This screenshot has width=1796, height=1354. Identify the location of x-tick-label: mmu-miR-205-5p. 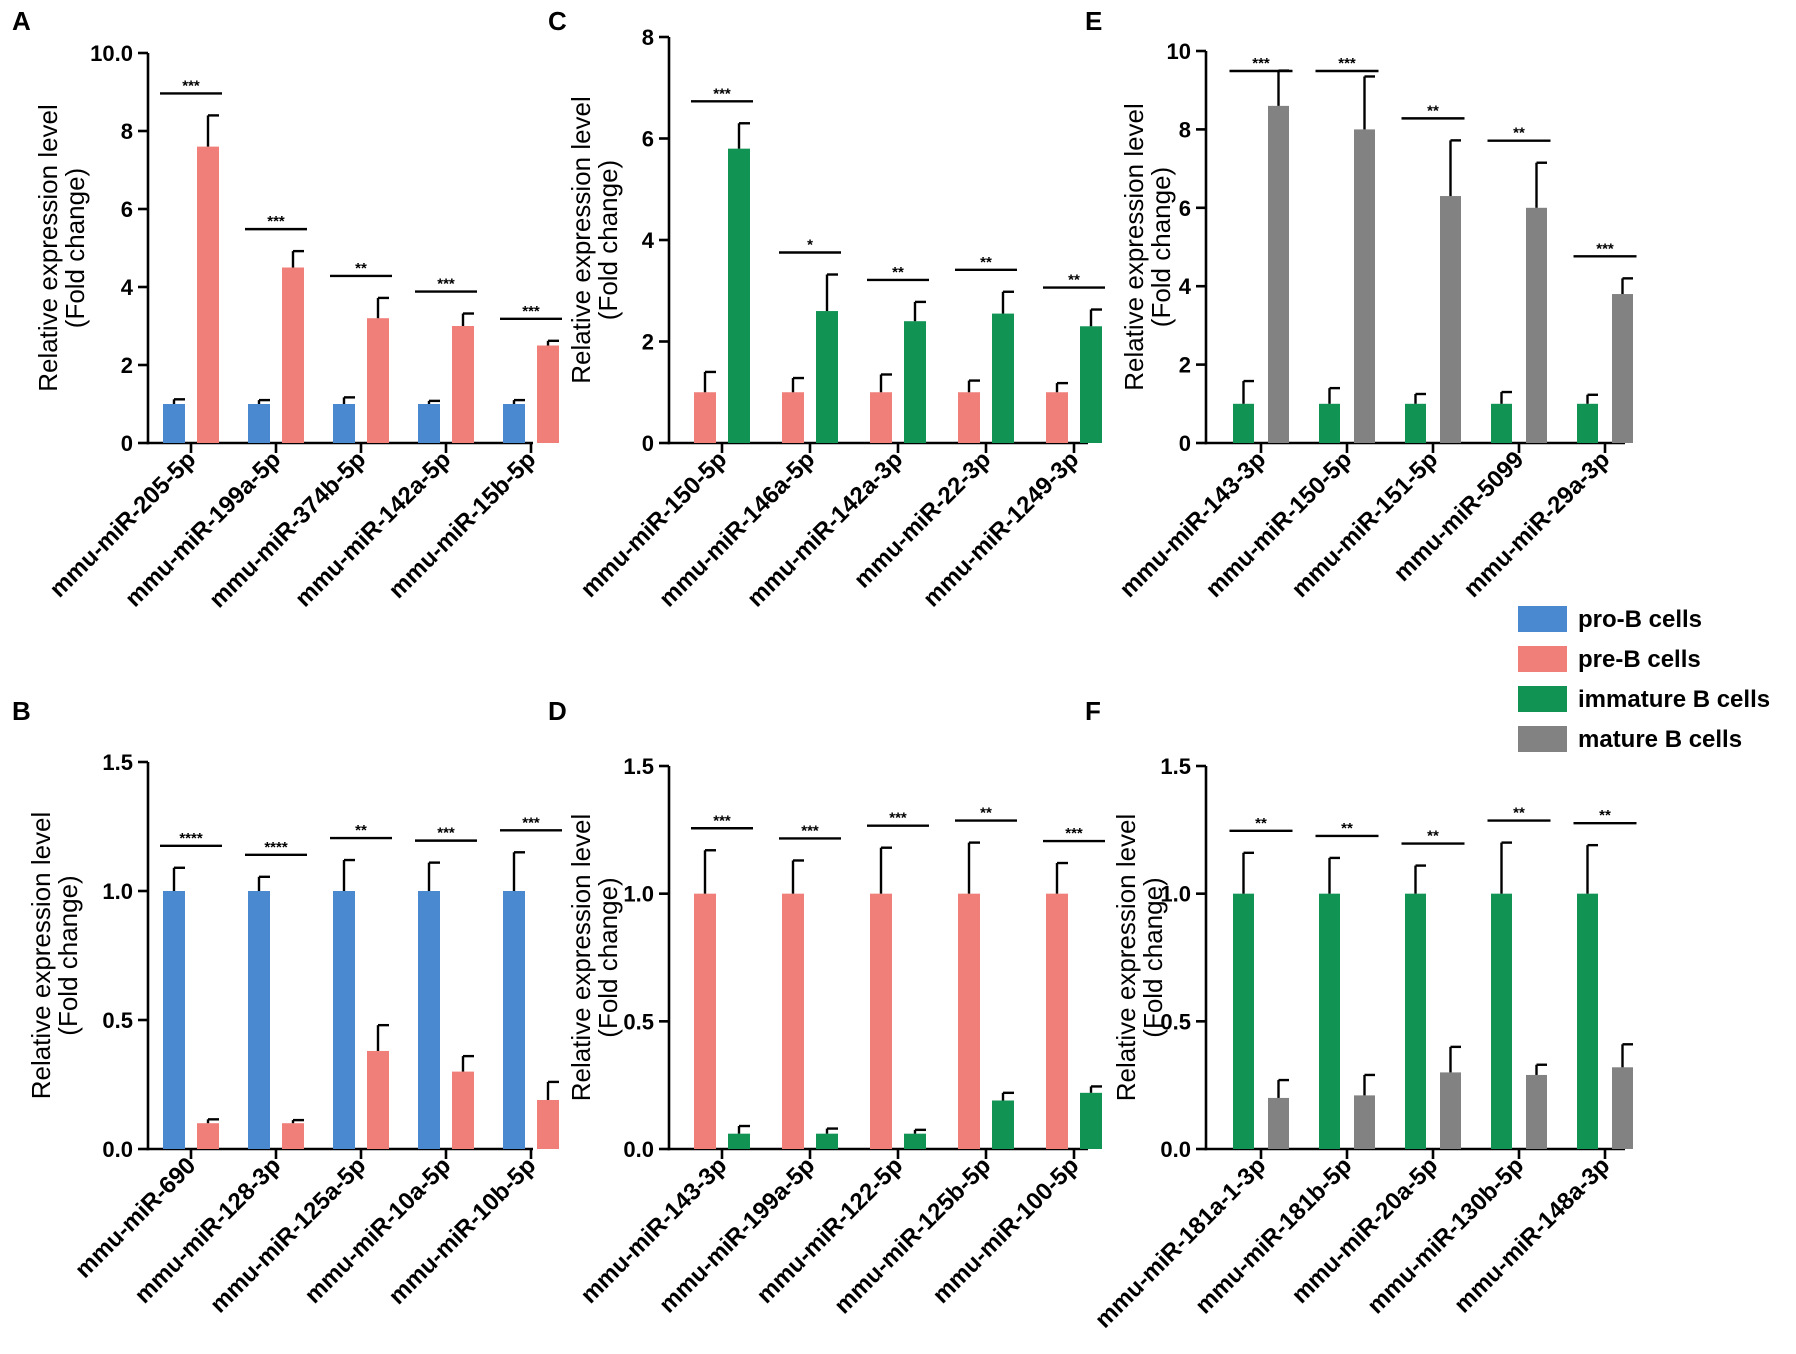
(122, 524).